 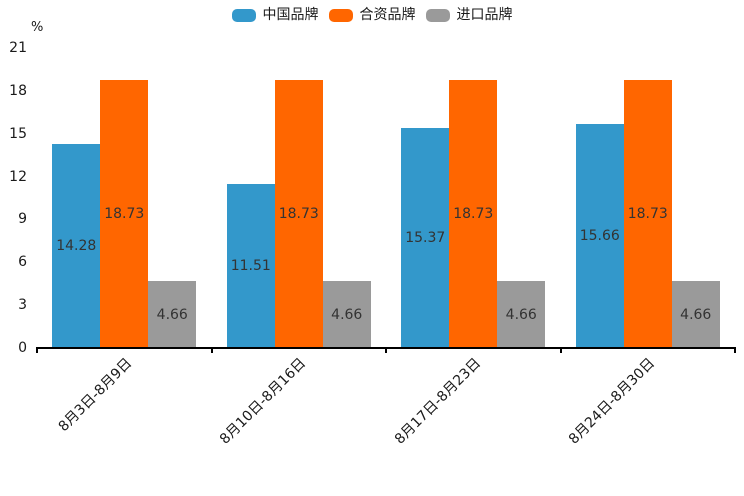 What do you see at coordinates (612, 401) in the screenshot?
I see `x-axis-category-label: 8月24日-8月30日` at bounding box center [612, 401].